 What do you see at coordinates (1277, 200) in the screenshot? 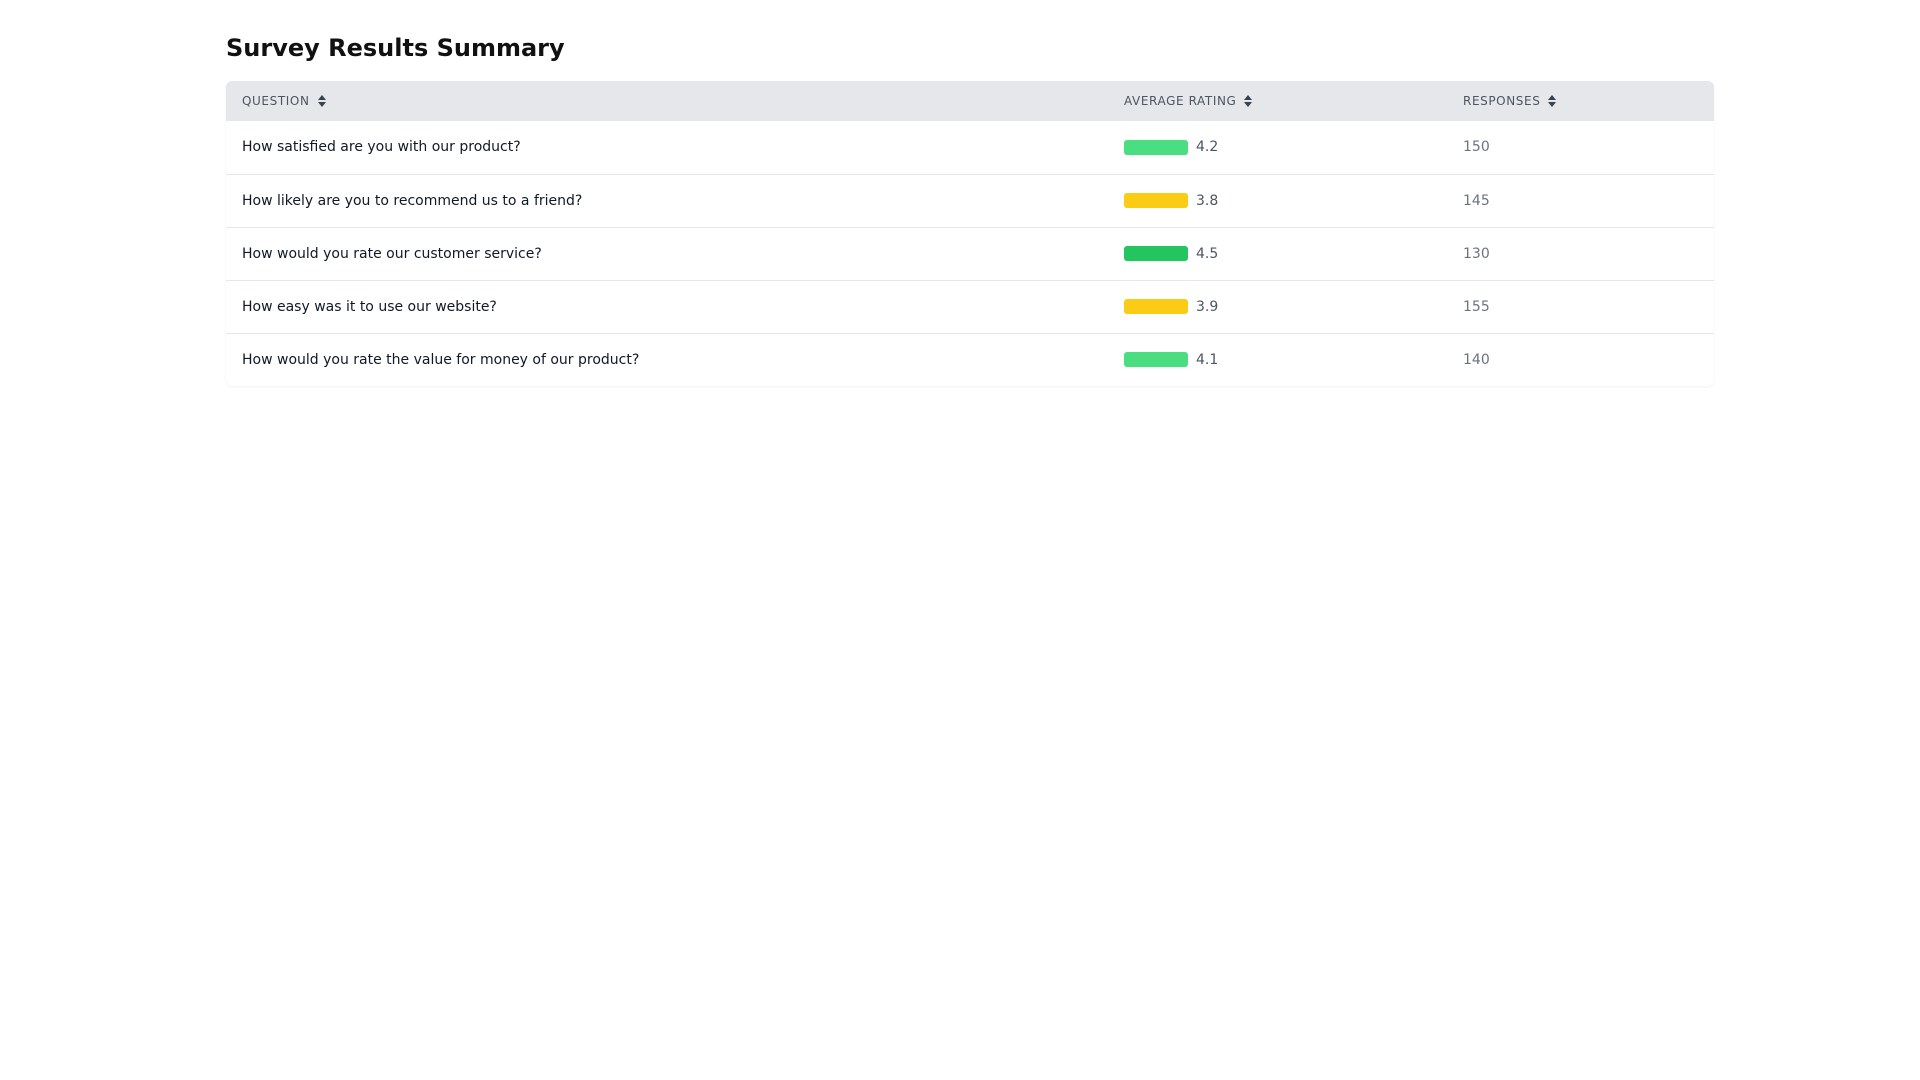
I see `rating-cell: 3.8` at bounding box center [1277, 200].